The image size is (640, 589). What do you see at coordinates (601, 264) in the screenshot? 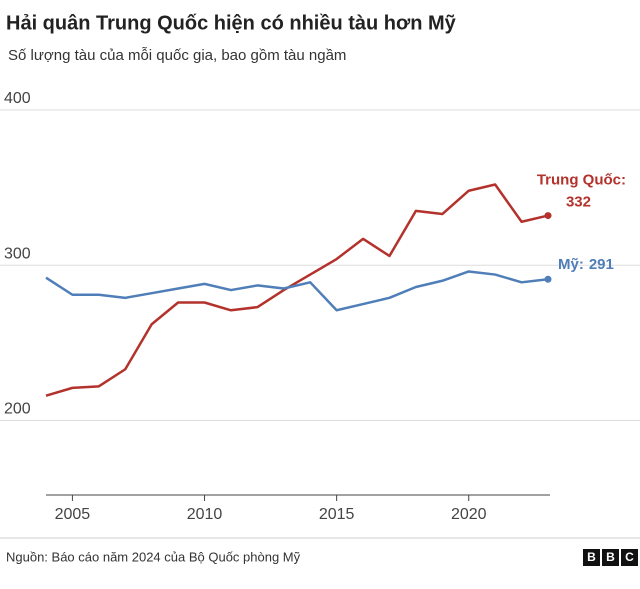
I see `end-value-label: 291` at bounding box center [601, 264].